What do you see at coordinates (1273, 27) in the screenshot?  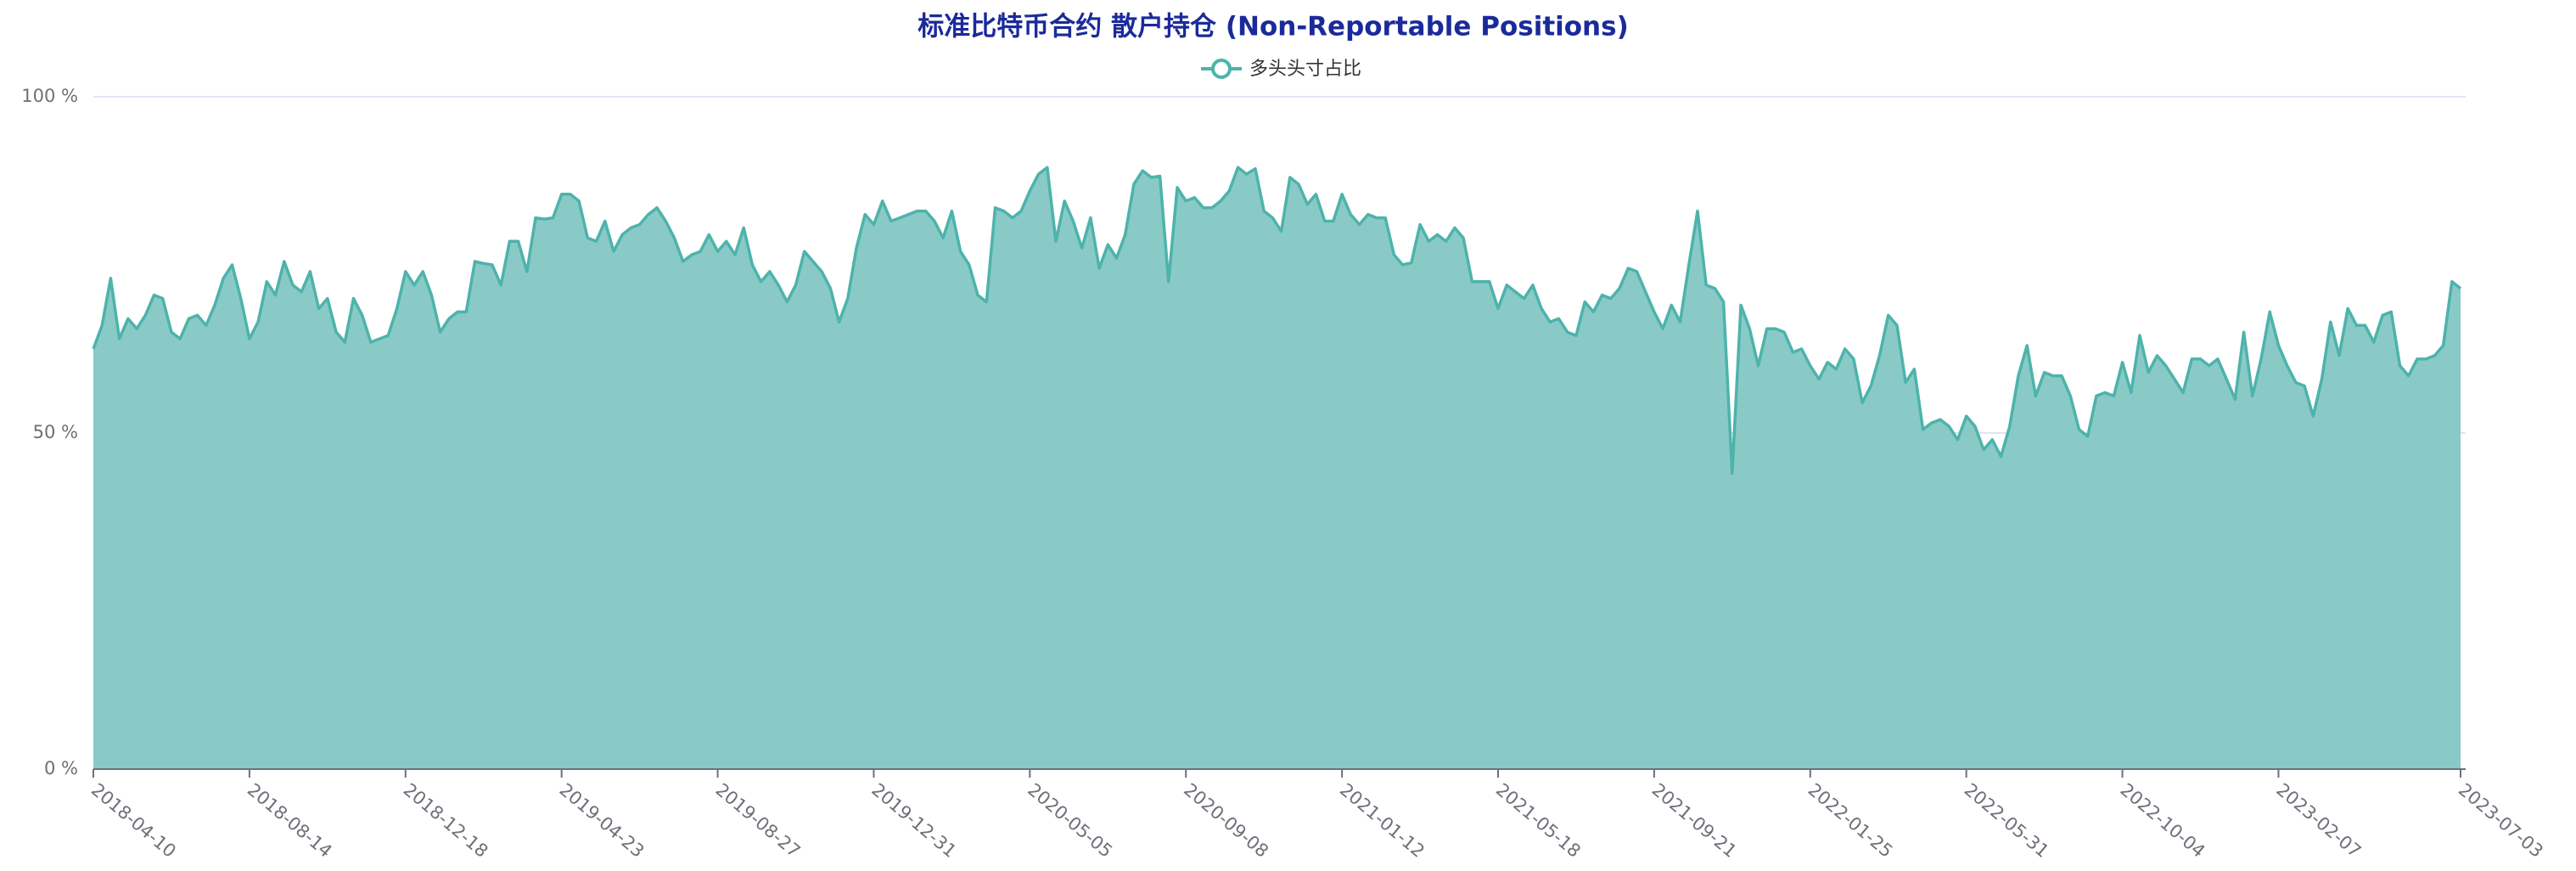 I see `chart-title: 标准比特币合约 散户持仓 (Non-Reportable Positions)` at bounding box center [1273, 27].